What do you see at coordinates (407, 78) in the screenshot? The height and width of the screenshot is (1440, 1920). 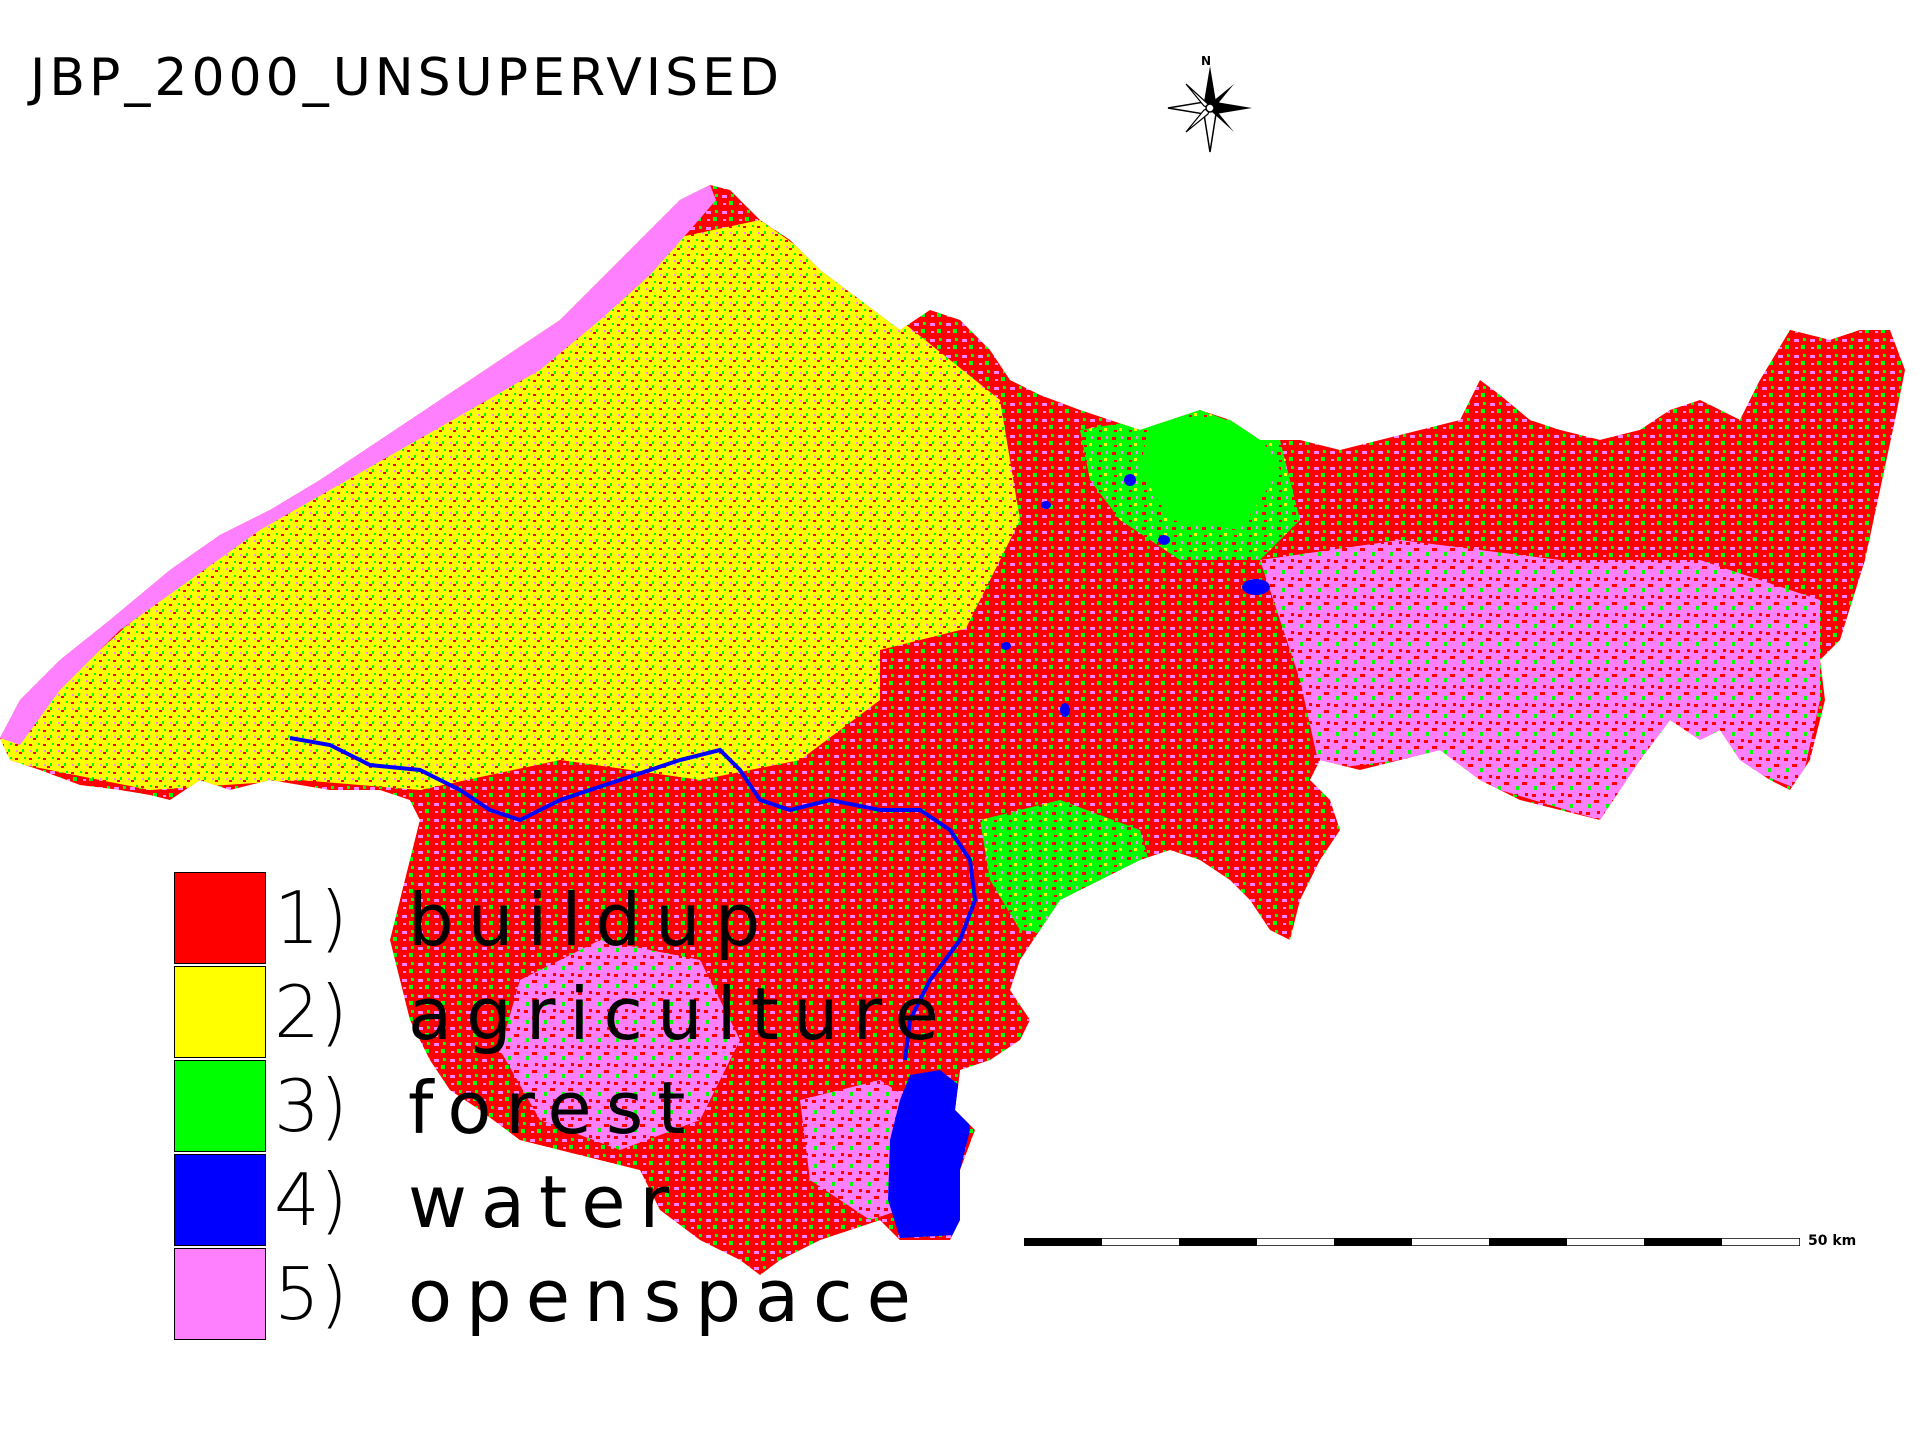 I see `map-title: JBP_2000_UNSUPERVISED` at bounding box center [407, 78].